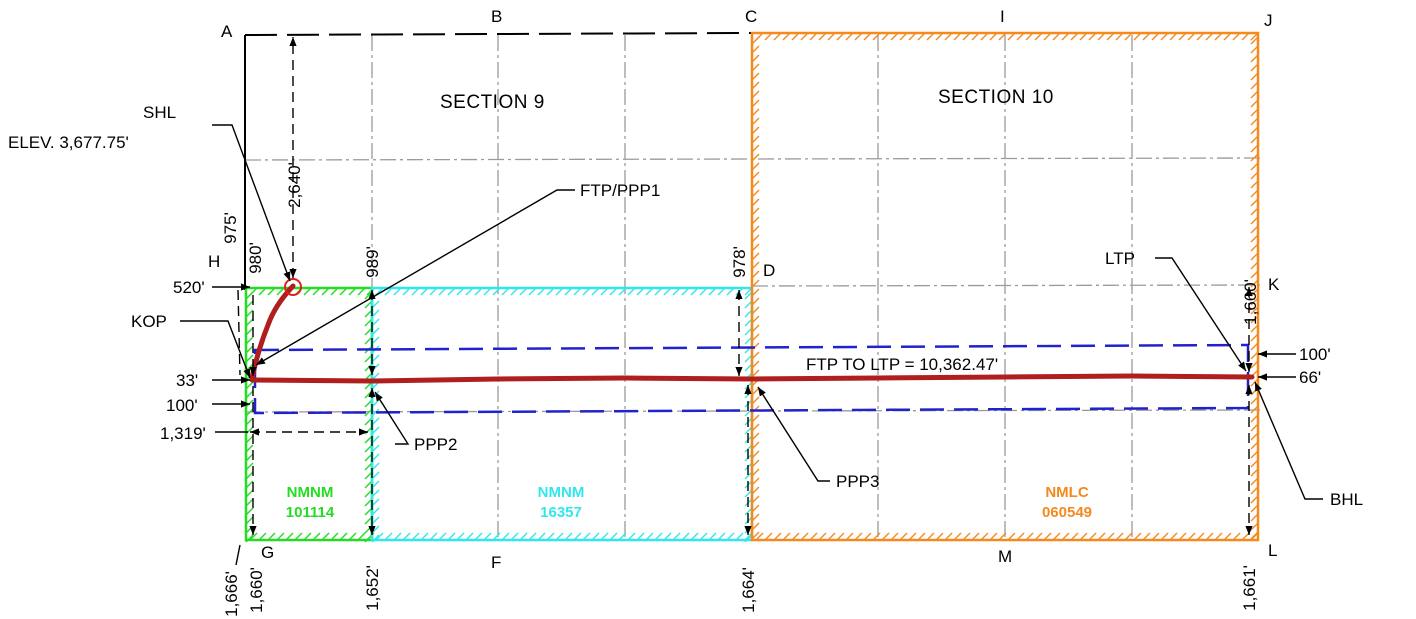  What do you see at coordinates (149, 321) in the screenshot?
I see `kop-label: KOP` at bounding box center [149, 321].